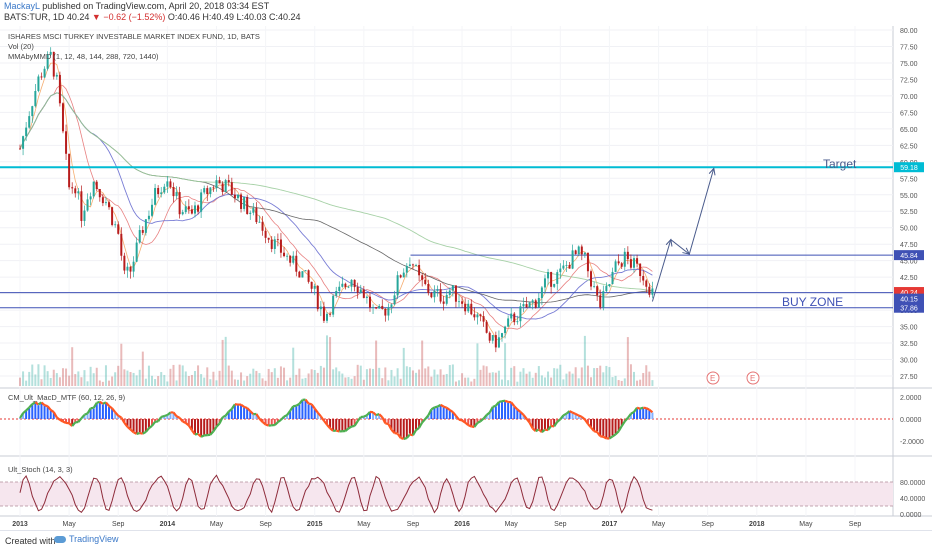 The width and height of the screenshot is (932, 551). What do you see at coordinates (909, 361) in the screenshot?
I see `price-tick-label: 30.00` at bounding box center [909, 361].